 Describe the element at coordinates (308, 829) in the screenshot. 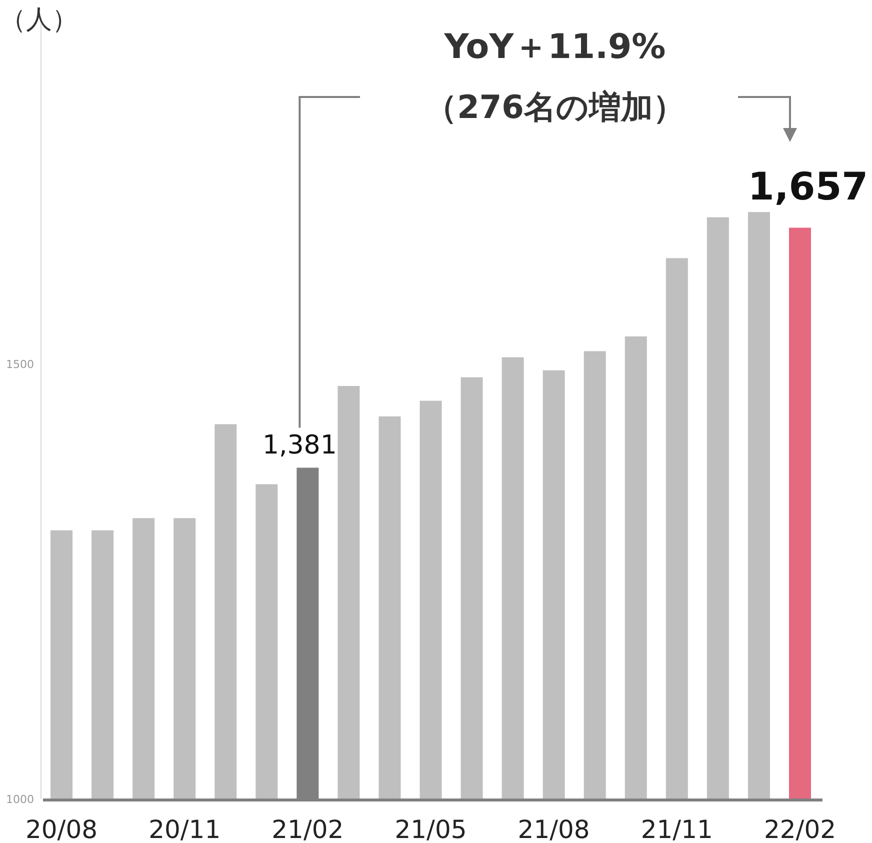

I see `x-tick-label: 21/02` at that location.